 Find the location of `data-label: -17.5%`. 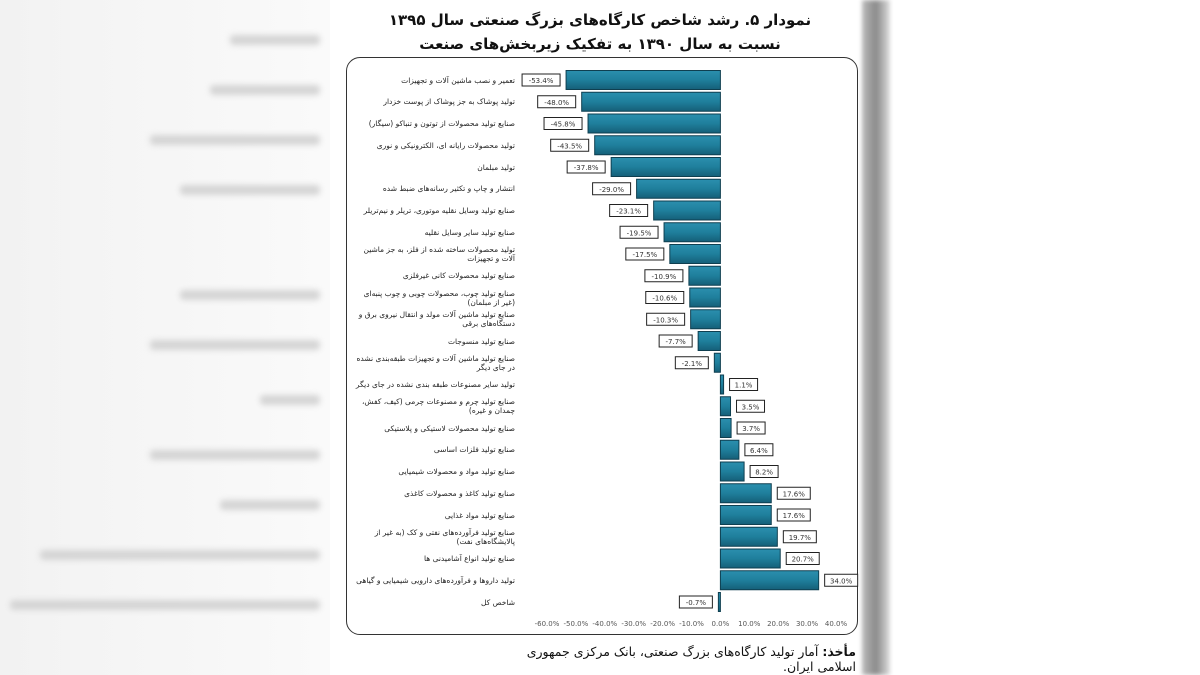

data-label: -17.5% is located at coordinates (644, 255).